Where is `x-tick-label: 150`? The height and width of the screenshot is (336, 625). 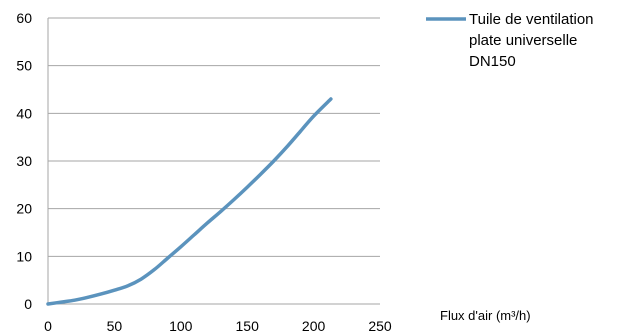
x-tick-label: 150 is located at coordinates (248, 326).